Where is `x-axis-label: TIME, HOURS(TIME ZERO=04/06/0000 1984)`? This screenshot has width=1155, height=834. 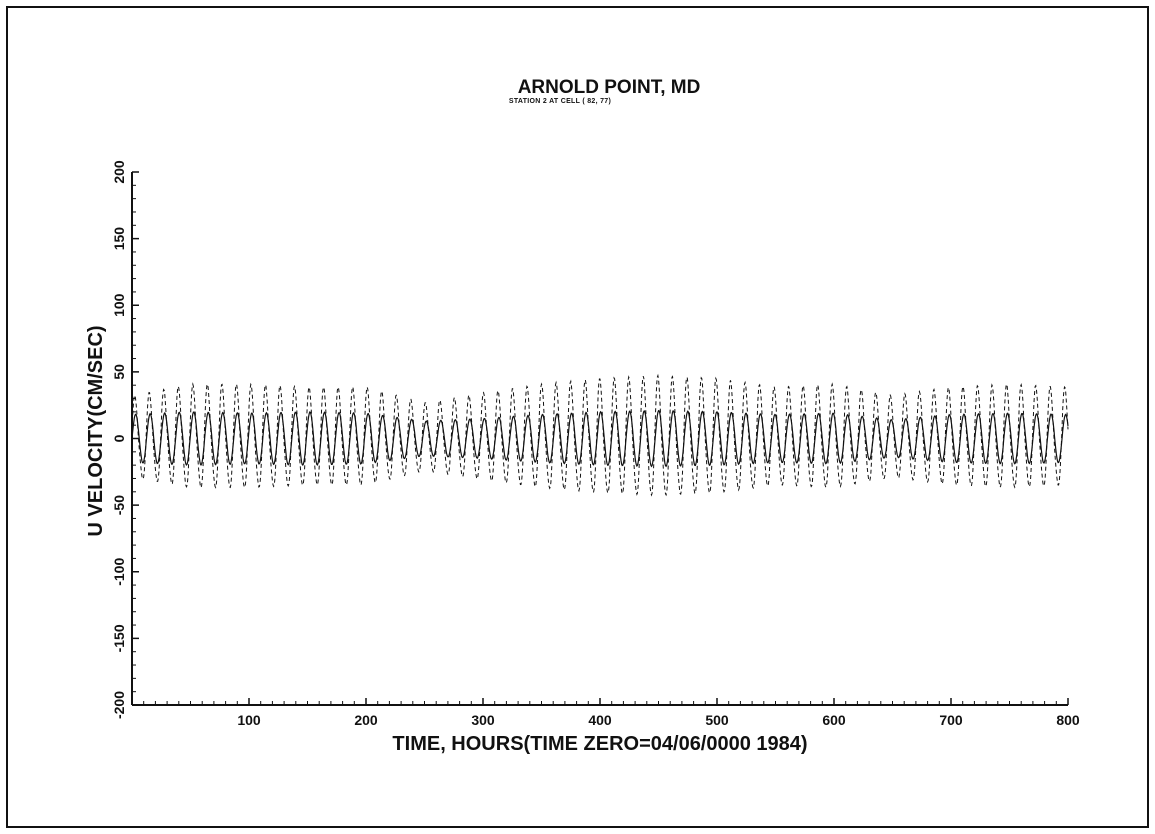
x-axis-label: TIME, HOURS(TIME ZERO=04/06/0000 1984) is located at coordinates (599, 744).